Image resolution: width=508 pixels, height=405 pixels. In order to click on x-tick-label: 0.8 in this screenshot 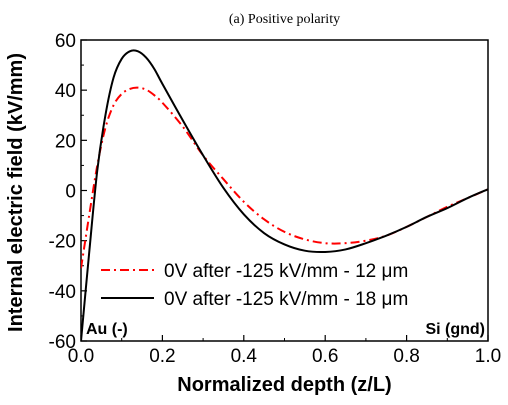, I will do `click(406, 356)`.